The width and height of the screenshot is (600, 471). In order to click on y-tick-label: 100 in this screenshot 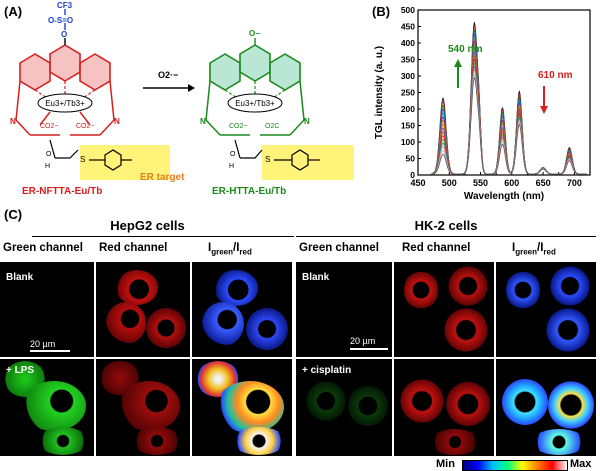, I will do `click(408, 142)`.